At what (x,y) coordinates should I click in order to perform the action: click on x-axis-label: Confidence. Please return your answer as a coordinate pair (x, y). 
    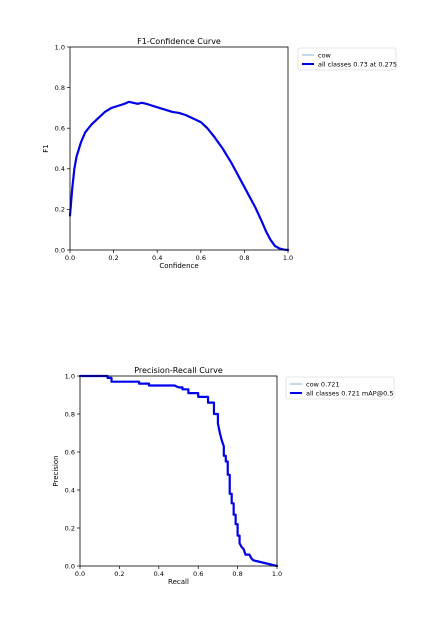
    Looking at the image, I should click on (178, 266).